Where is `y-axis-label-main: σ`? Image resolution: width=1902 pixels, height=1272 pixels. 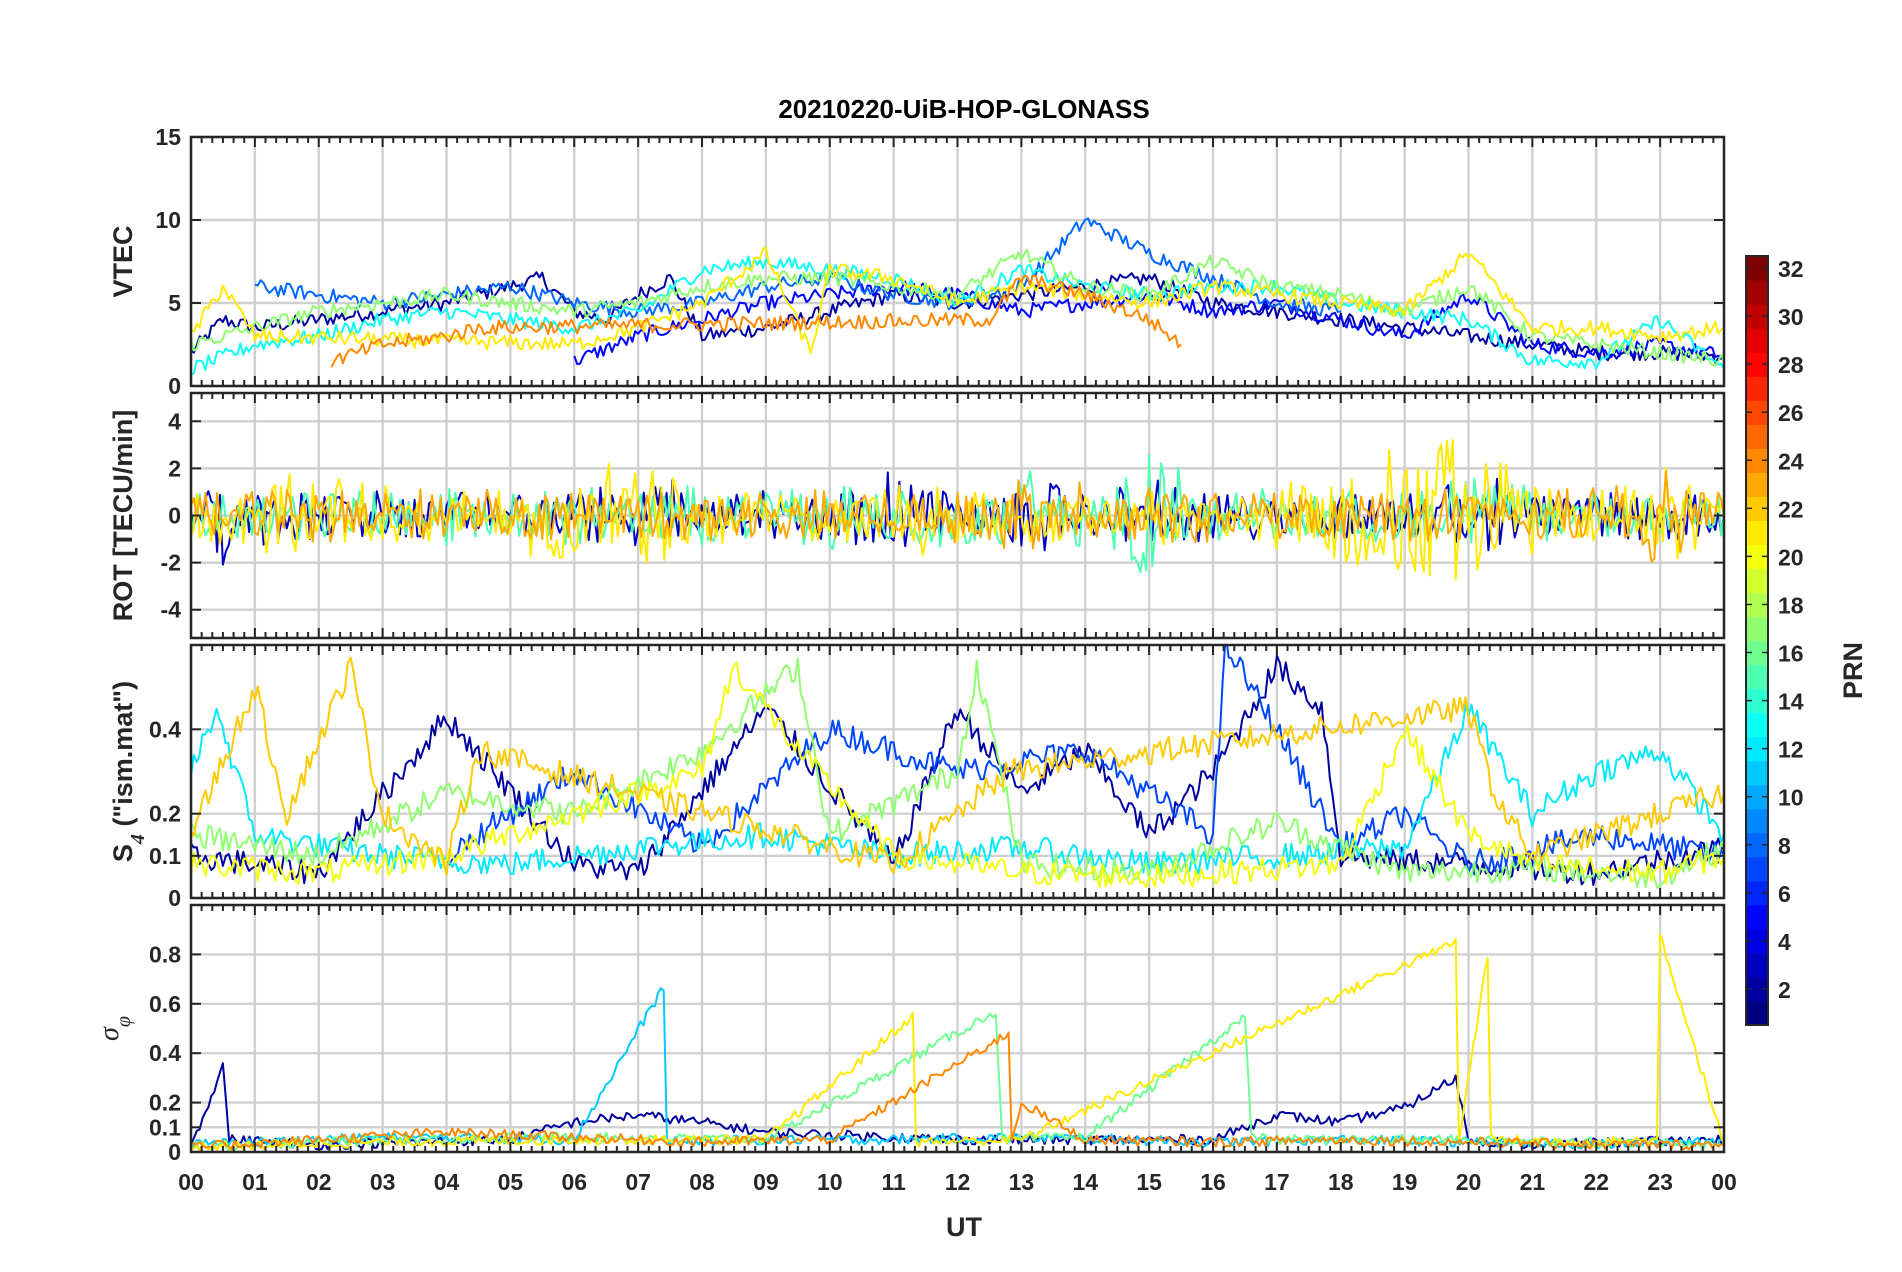 y-axis-label-main: σ is located at coordinates (109, 1033).